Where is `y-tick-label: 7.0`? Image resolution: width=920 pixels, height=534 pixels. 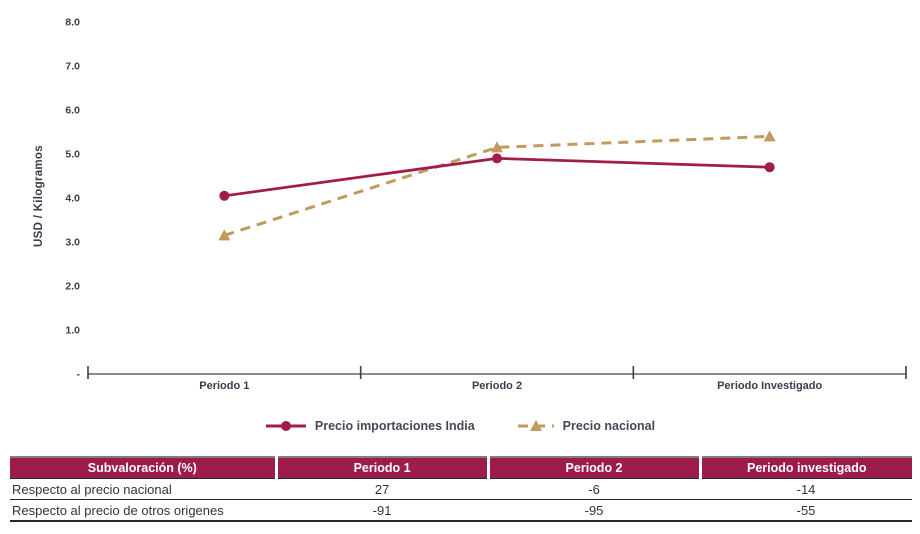
y-tick-label: 7.0 is located at coordinates (72, 67).